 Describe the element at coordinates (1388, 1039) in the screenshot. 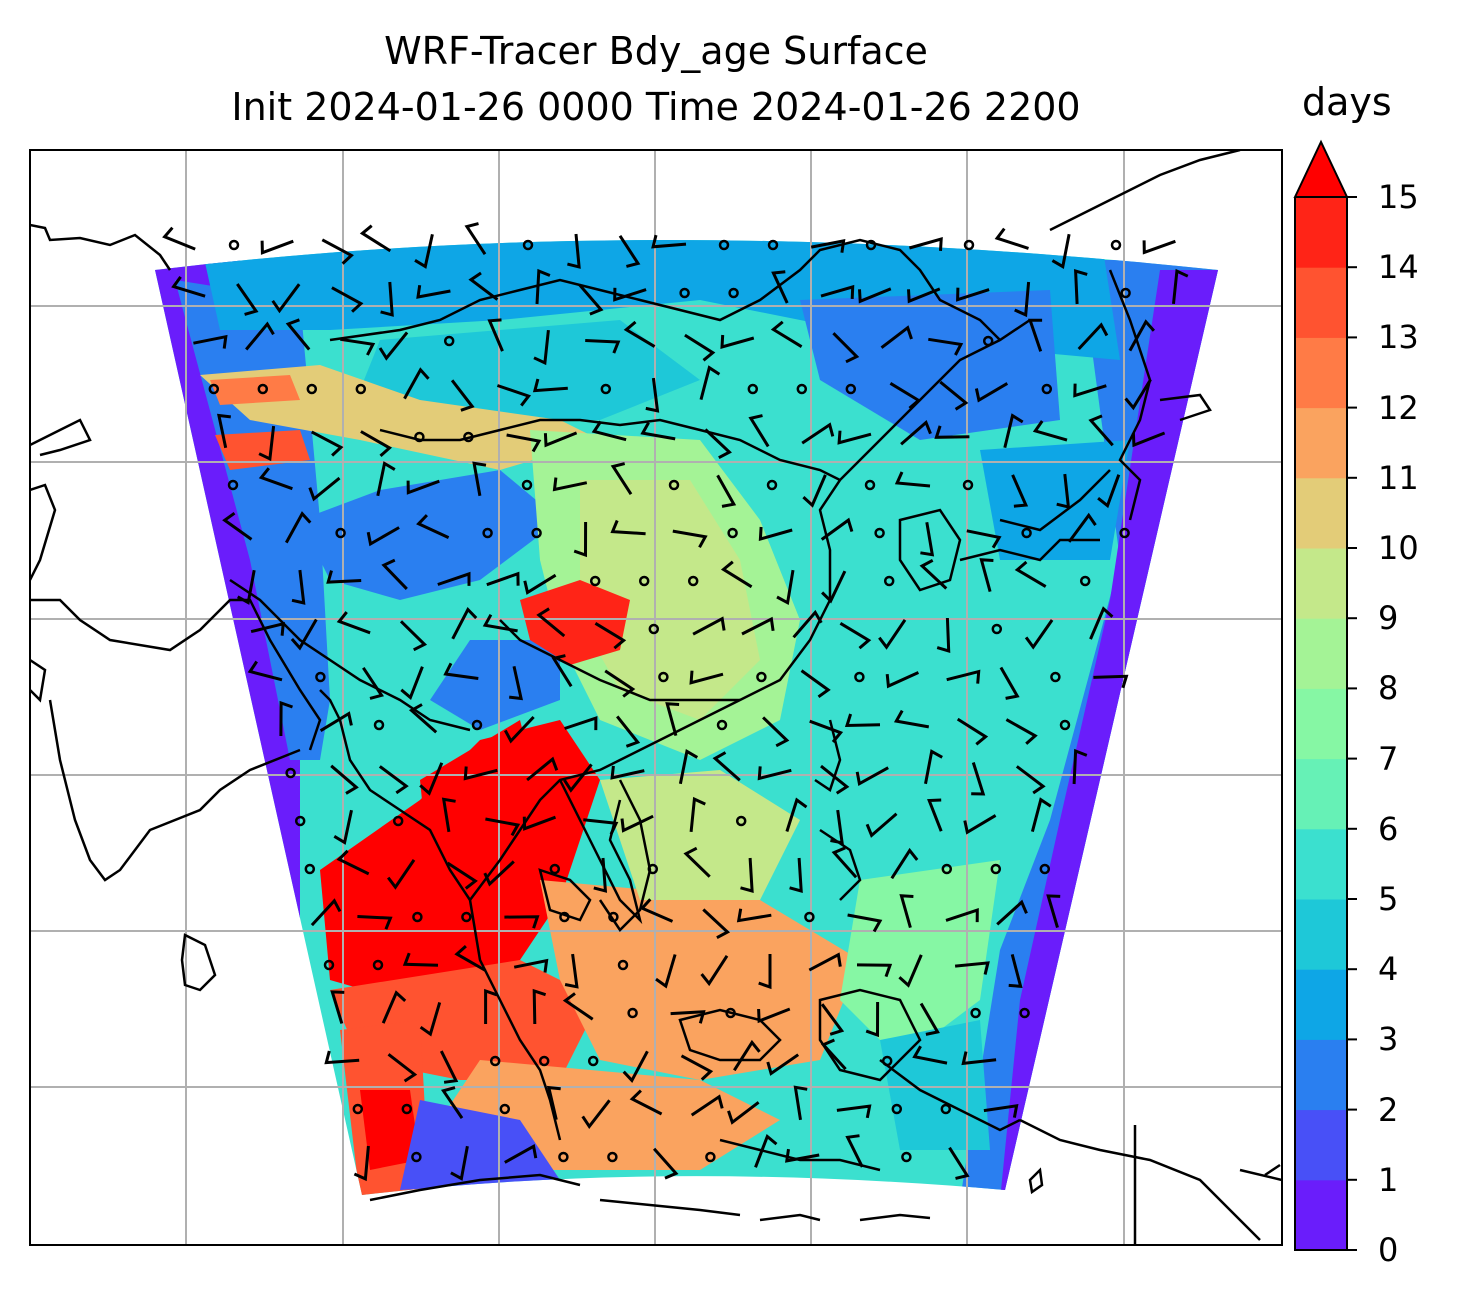

I see `colorbar-tick-label: 3` at that location.